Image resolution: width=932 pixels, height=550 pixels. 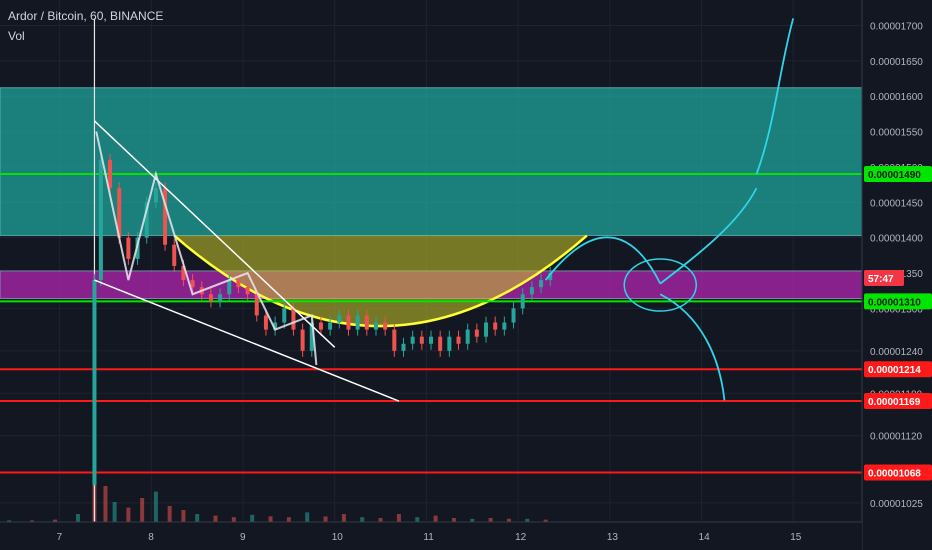 I want to click on projection-arrow-breakdown, so click(x=692, y=347).